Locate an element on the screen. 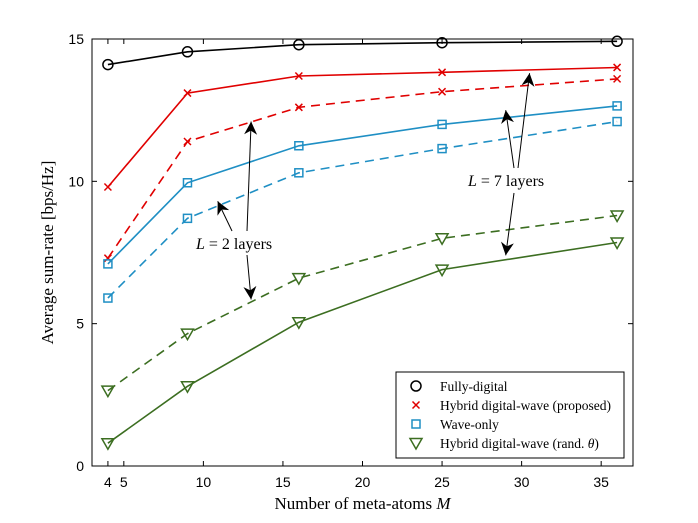  legend-item: Wave-only is located at coordinates (455, 424).